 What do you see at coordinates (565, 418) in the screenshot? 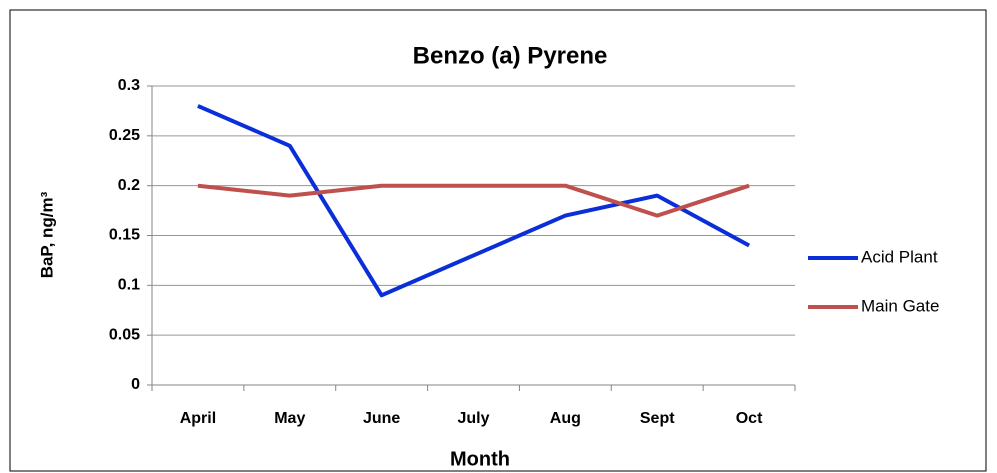
I see `x-tick-label: Aug` at bounding box center [565, 418].